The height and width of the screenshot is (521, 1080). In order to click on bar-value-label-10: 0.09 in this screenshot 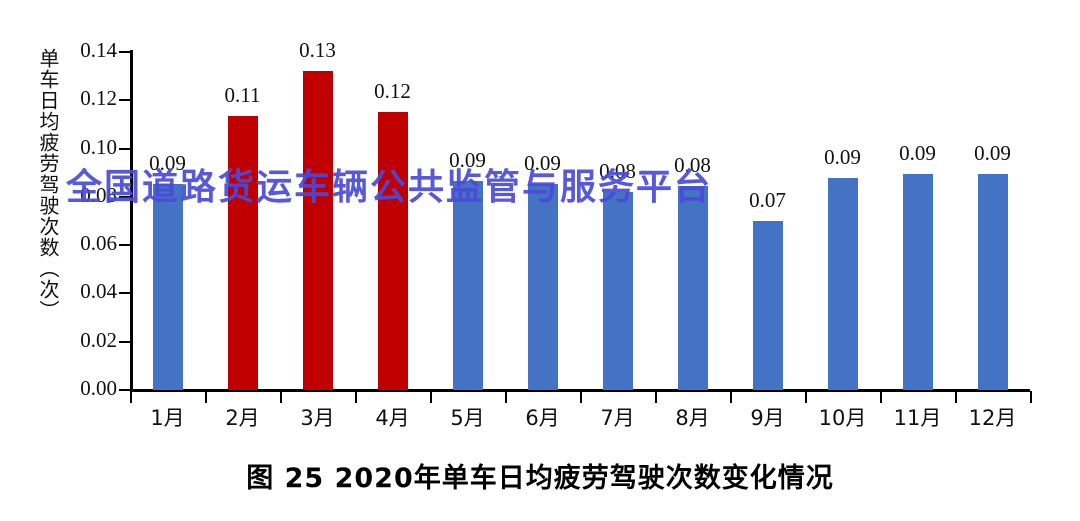, I will do `click(842, 156)`.